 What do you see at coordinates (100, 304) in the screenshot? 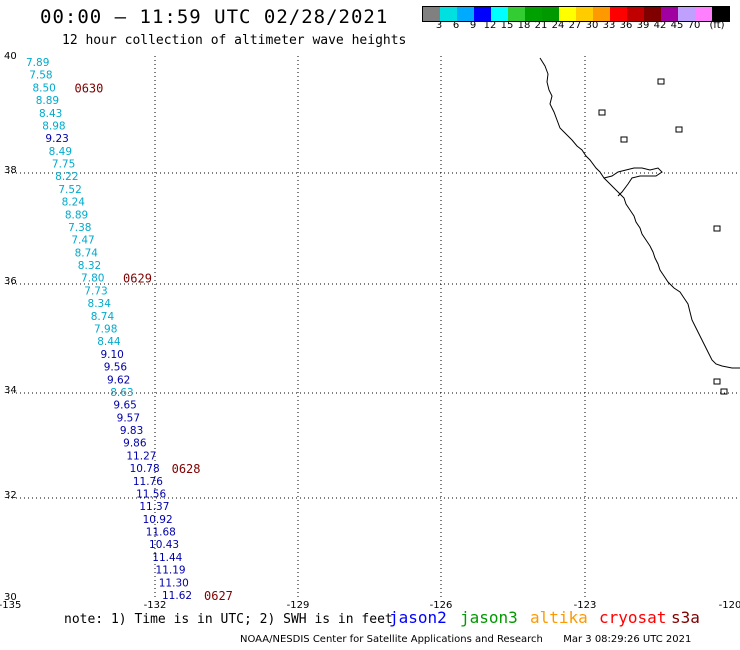
I see `swh-value: 8.34` at bounding box center [100, 304].